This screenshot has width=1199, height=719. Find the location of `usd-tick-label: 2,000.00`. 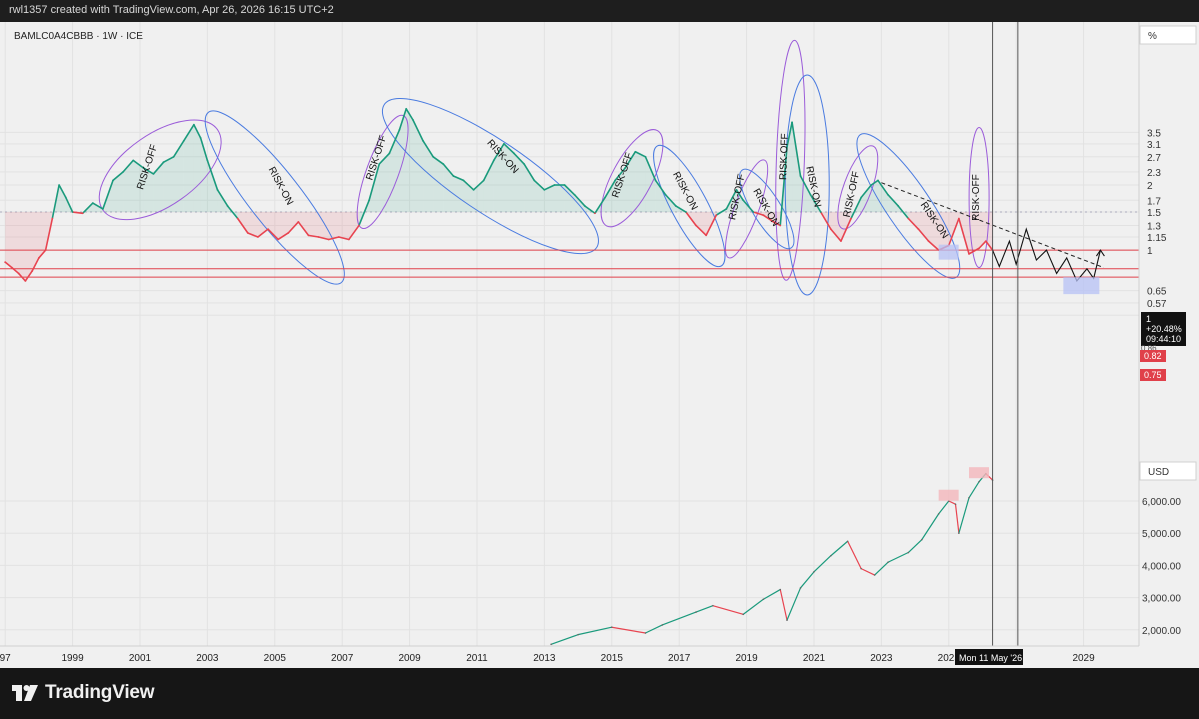

usd-tick-label: 2,000.00 is located at coordinates (1161, 631).